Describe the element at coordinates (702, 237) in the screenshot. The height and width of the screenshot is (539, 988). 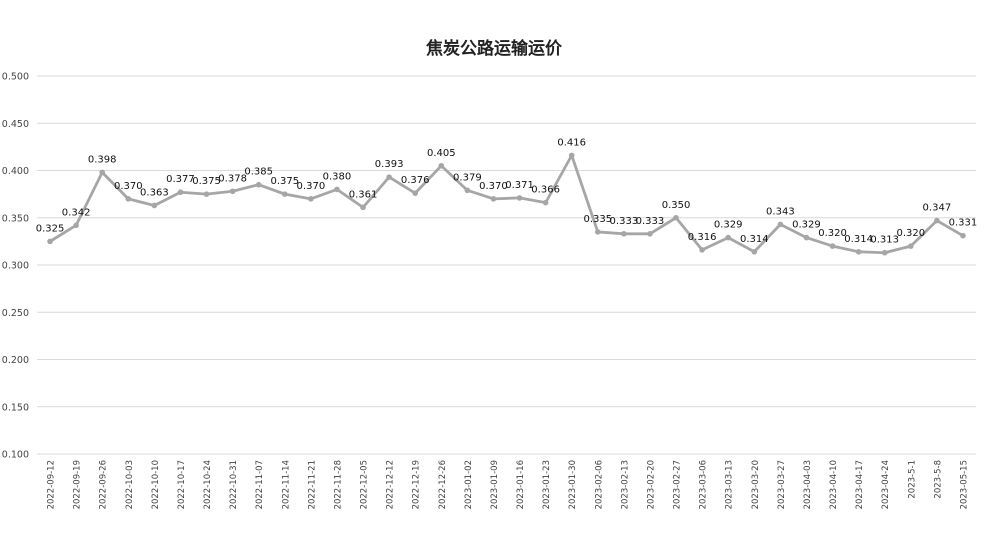
I see `data-label: 0.316` at that location.